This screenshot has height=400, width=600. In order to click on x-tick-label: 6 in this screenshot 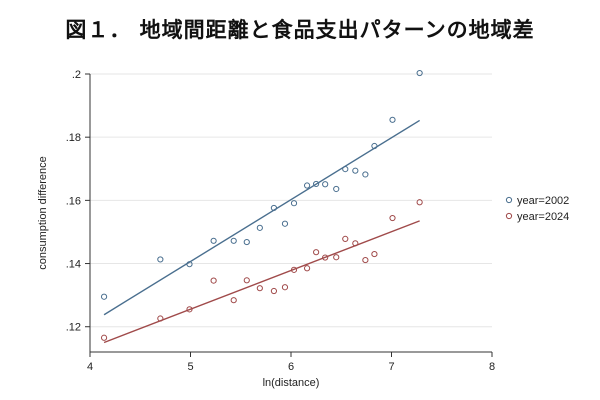, I will do `click(291, 367)`.